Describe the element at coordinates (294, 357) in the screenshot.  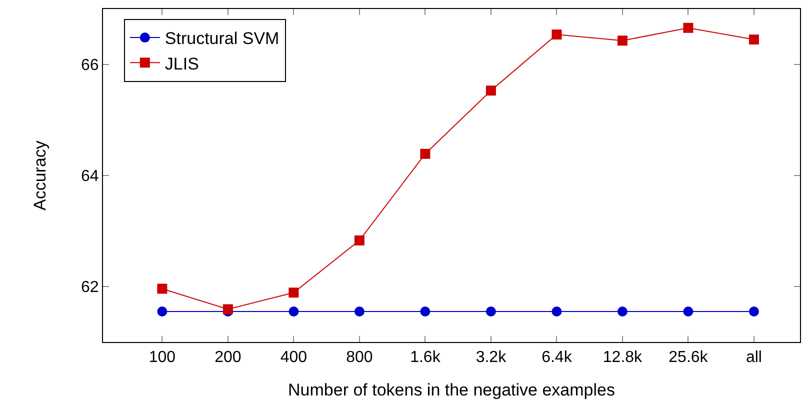
I see `x-tick-label: 400` at that location.